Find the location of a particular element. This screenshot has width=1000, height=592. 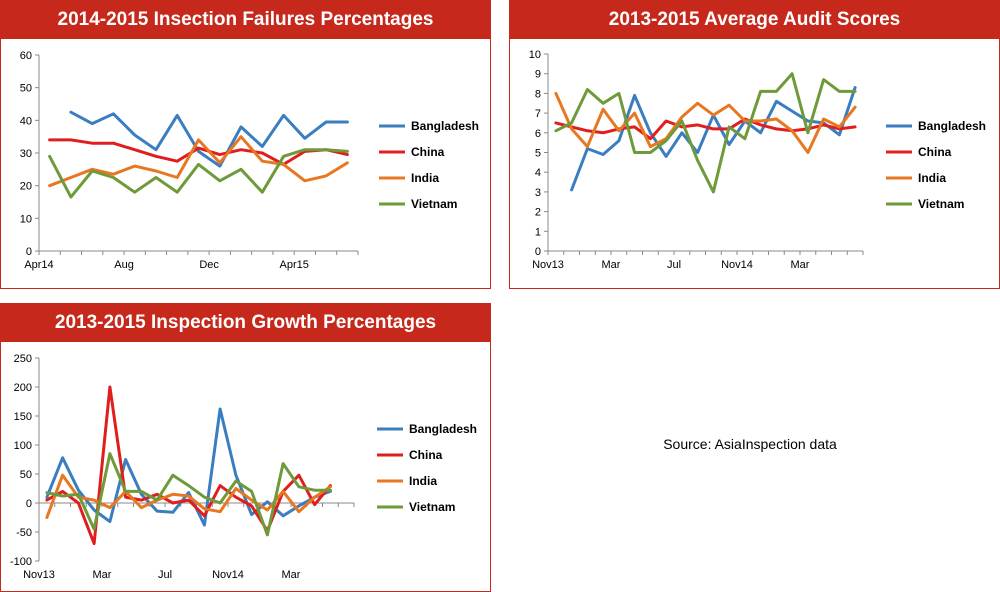

x-tick-label: Aug is located at coordinates (124, 265).